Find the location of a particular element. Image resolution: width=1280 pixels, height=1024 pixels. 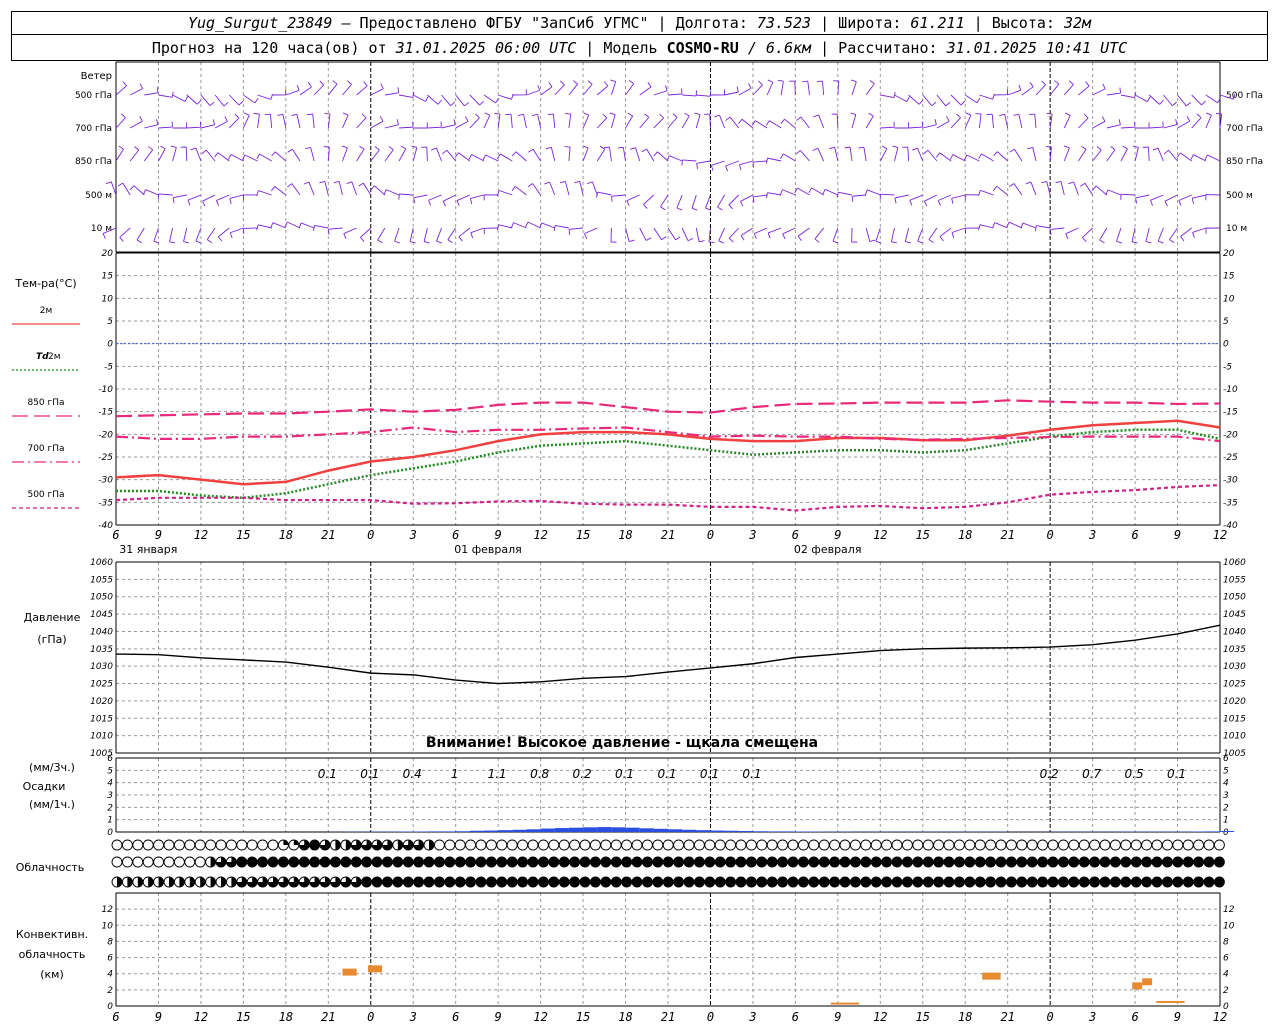

temperature-x-tick: 21 is located at coordinates (668, 535).